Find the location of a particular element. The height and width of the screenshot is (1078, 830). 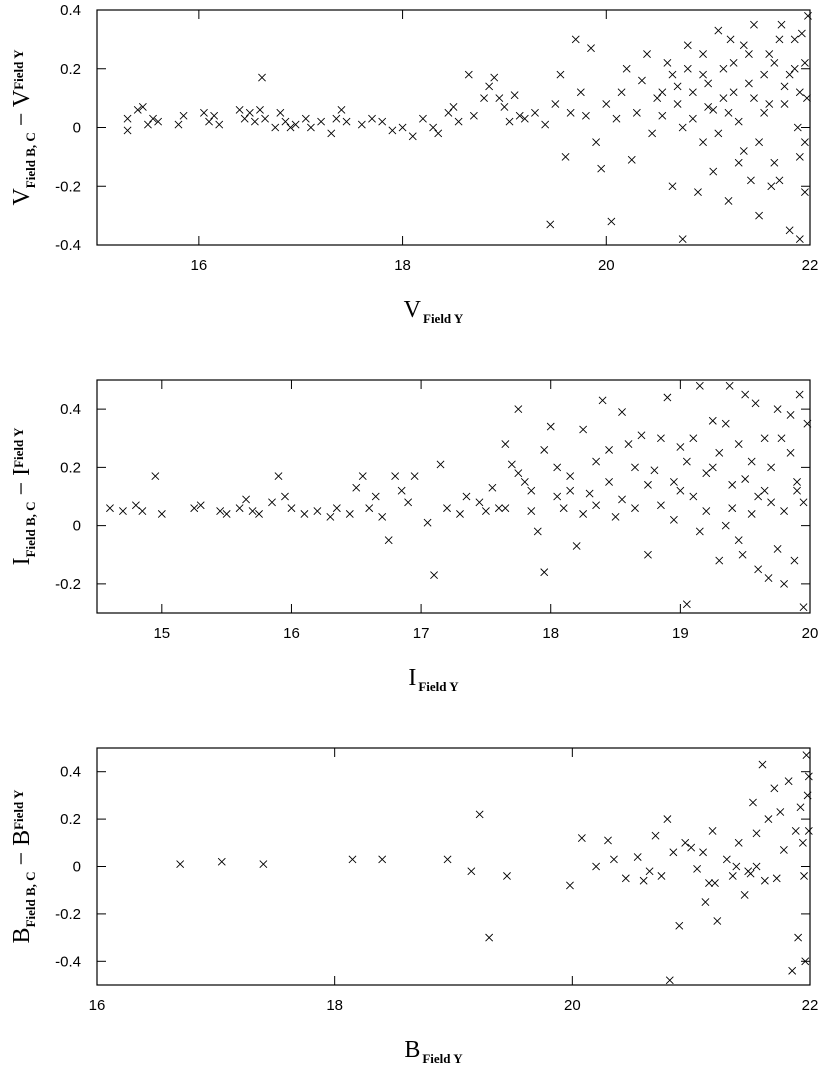

x-tick-label: 16 is located at coordinates (97, 1005).